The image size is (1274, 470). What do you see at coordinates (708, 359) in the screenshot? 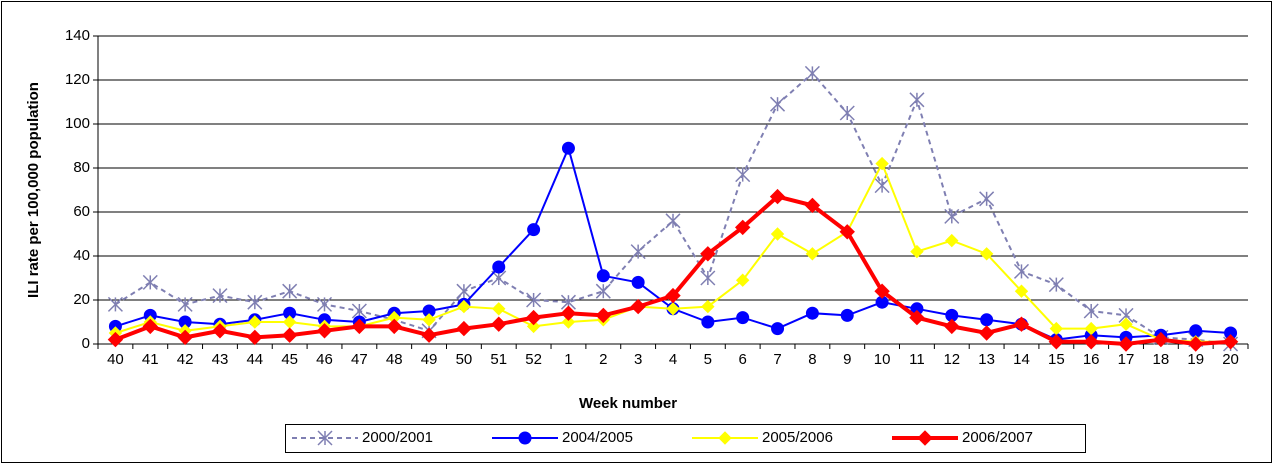
I see `x-tick-label: 5` at bounding box center [708, 359].